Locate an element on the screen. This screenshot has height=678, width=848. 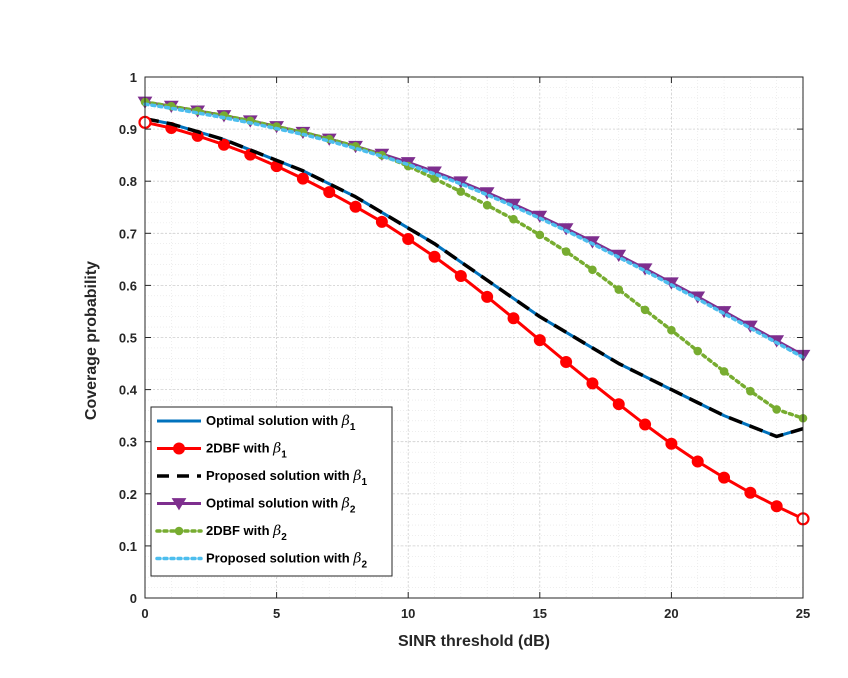
y-tick-label: 0.2 is located at coordinates (128, 494).